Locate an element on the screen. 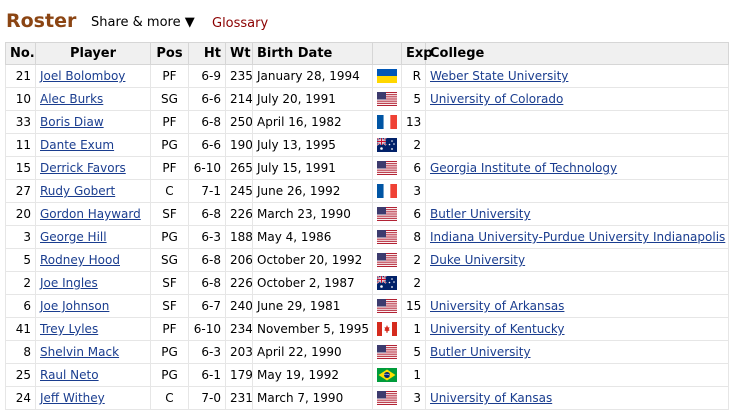  col-header-college: College is located at coordinates (577, 53).